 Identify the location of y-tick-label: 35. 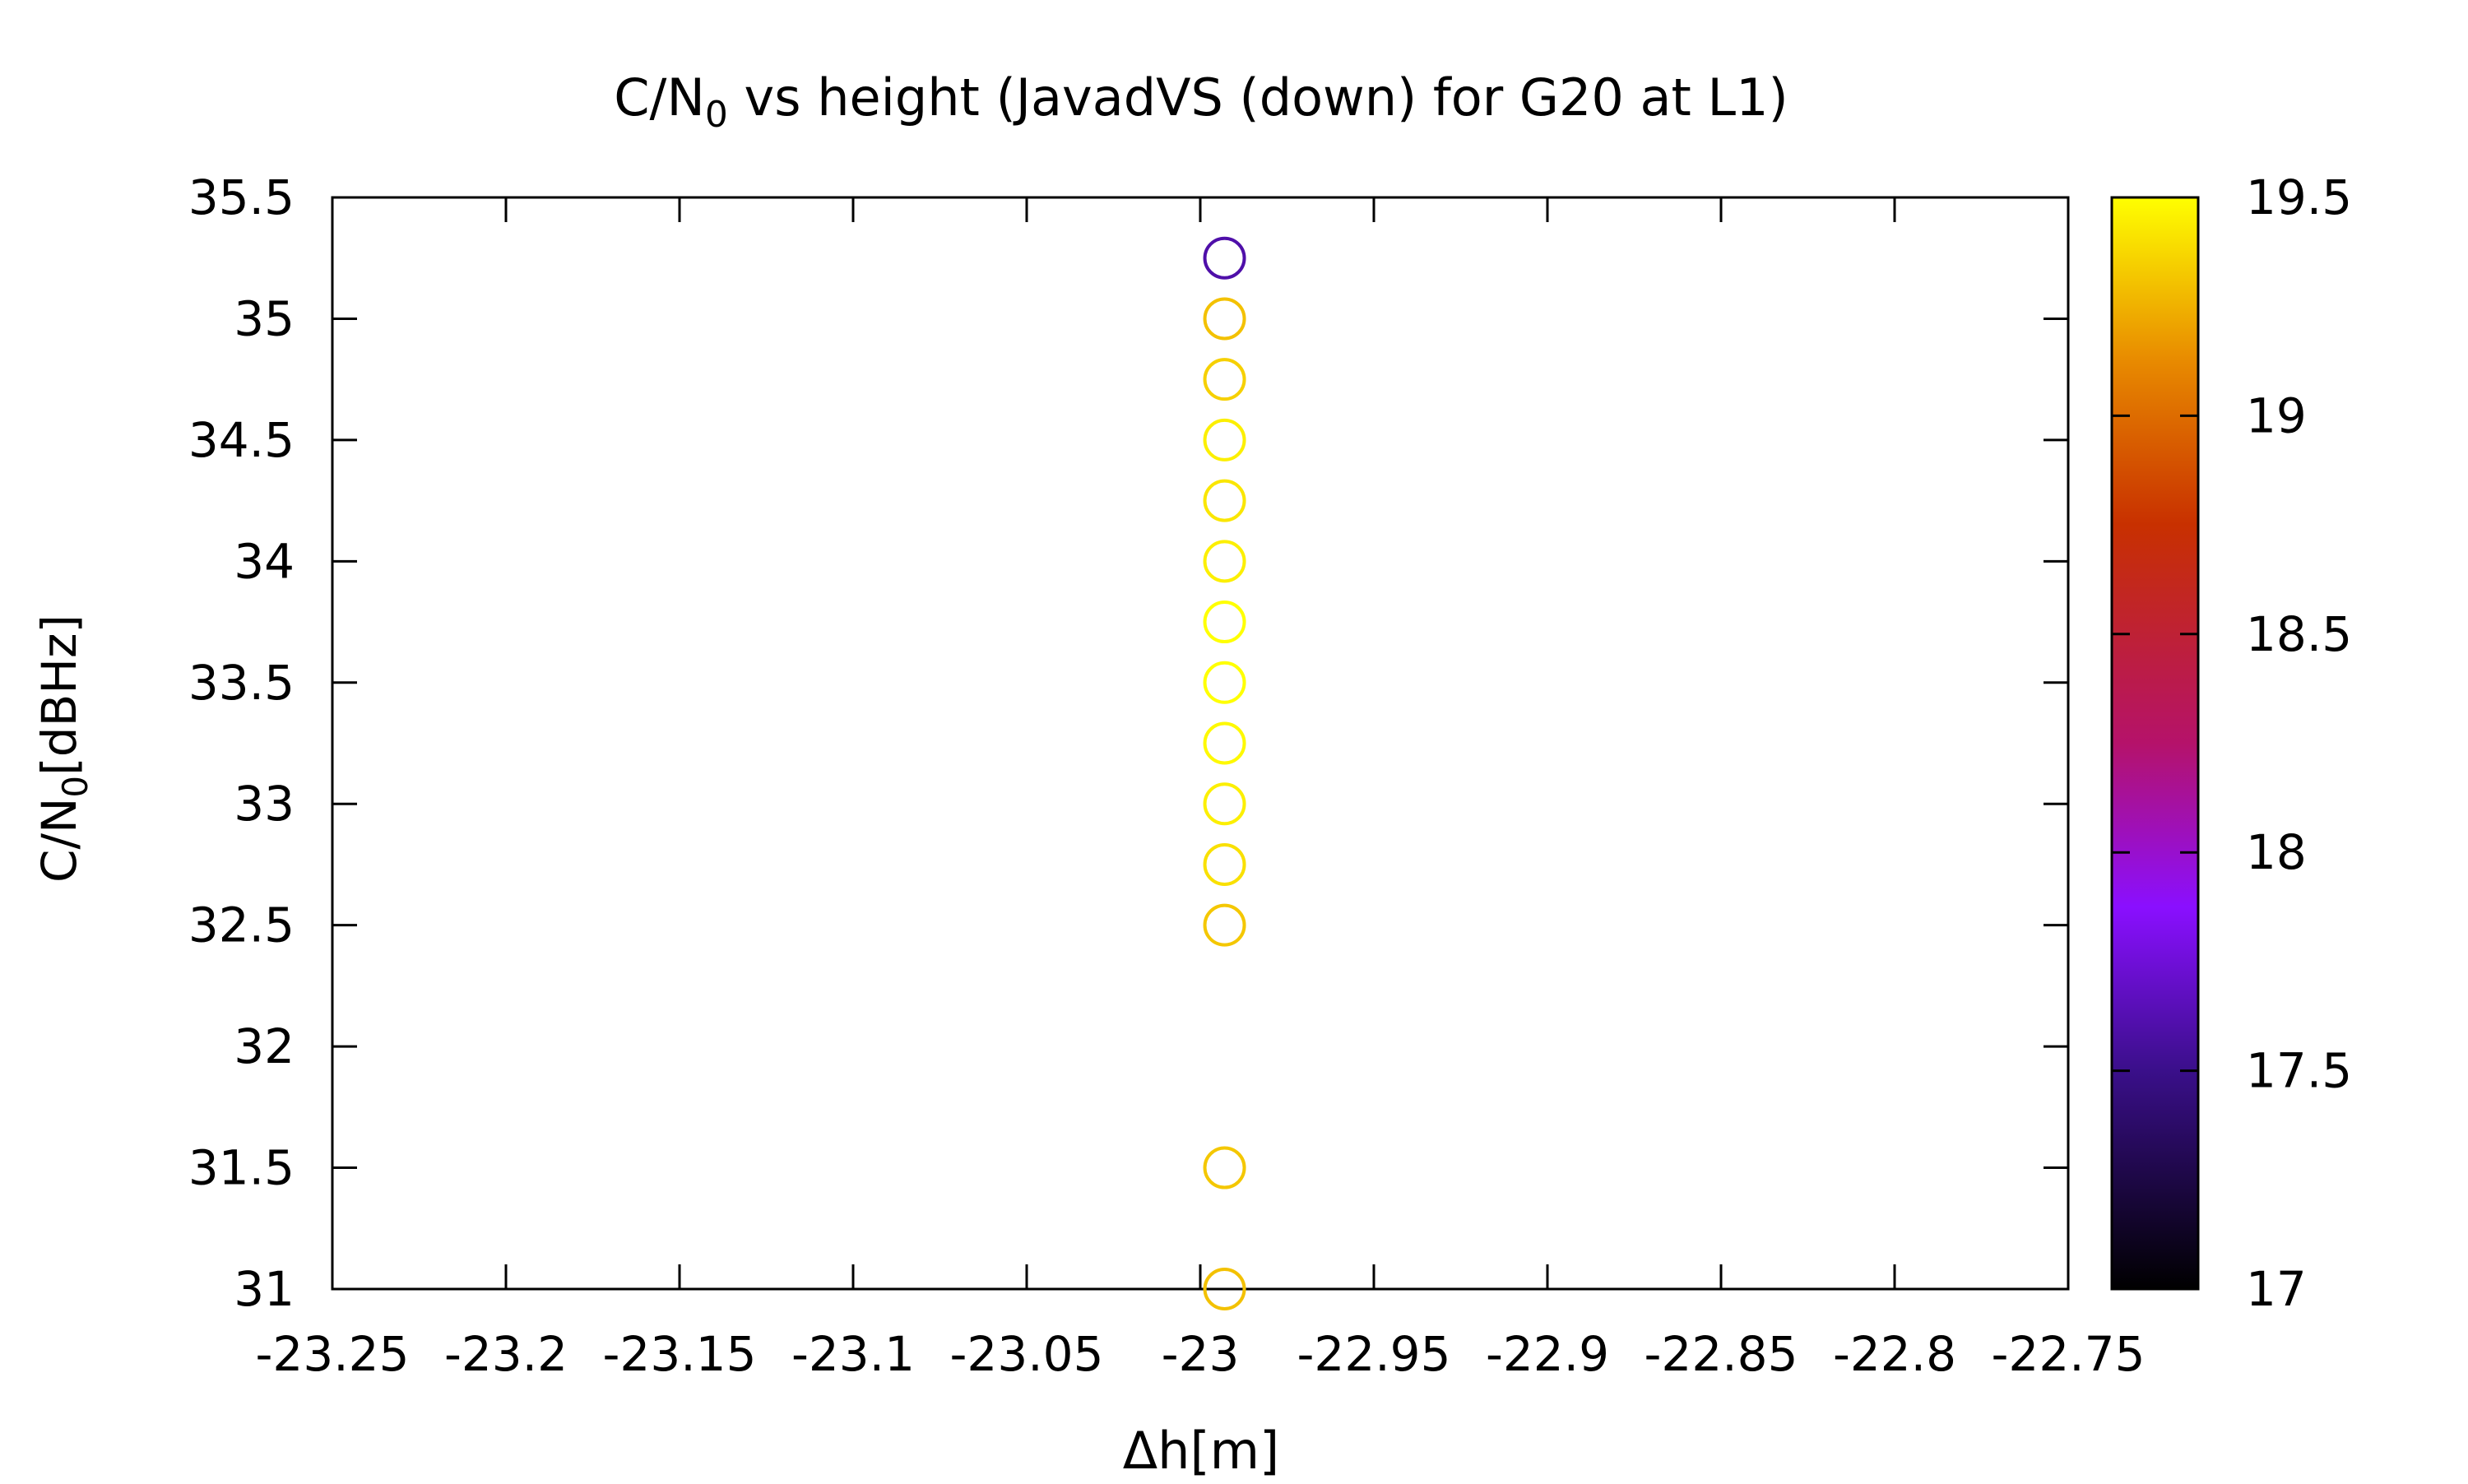
(264, 318).